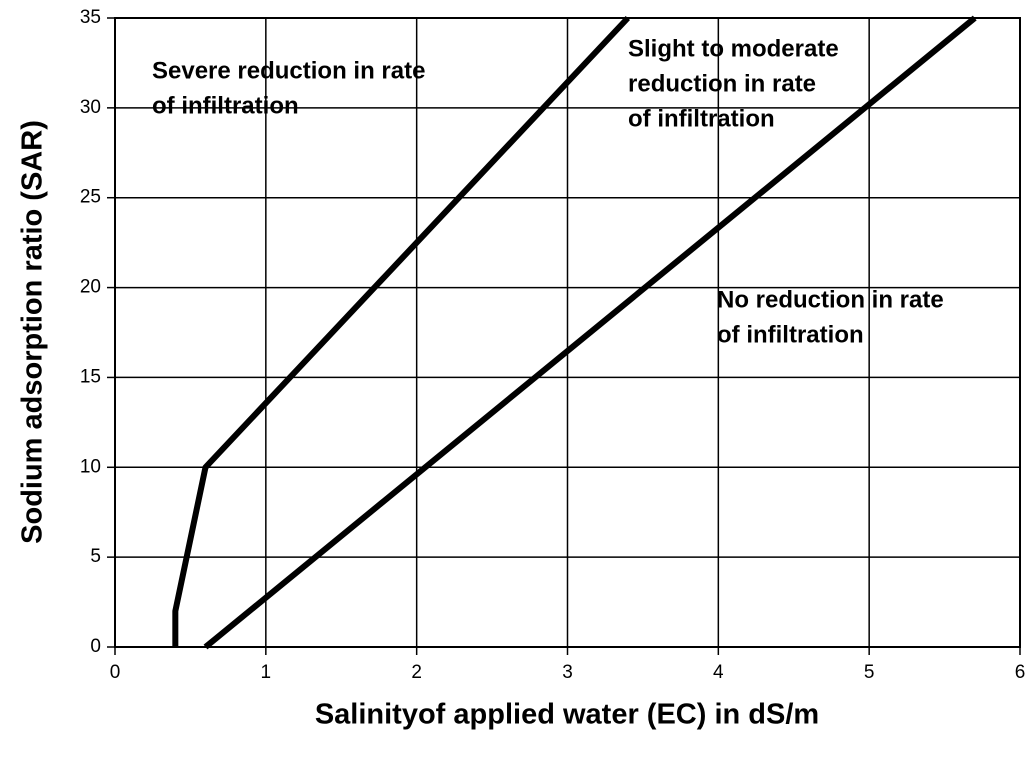 The width and height of the screenshot is (1027, 758). What do you see at coordinates (90, 107) in the screenshot?
I see `y-tick-label: 30` at bounding box center [90, 107].